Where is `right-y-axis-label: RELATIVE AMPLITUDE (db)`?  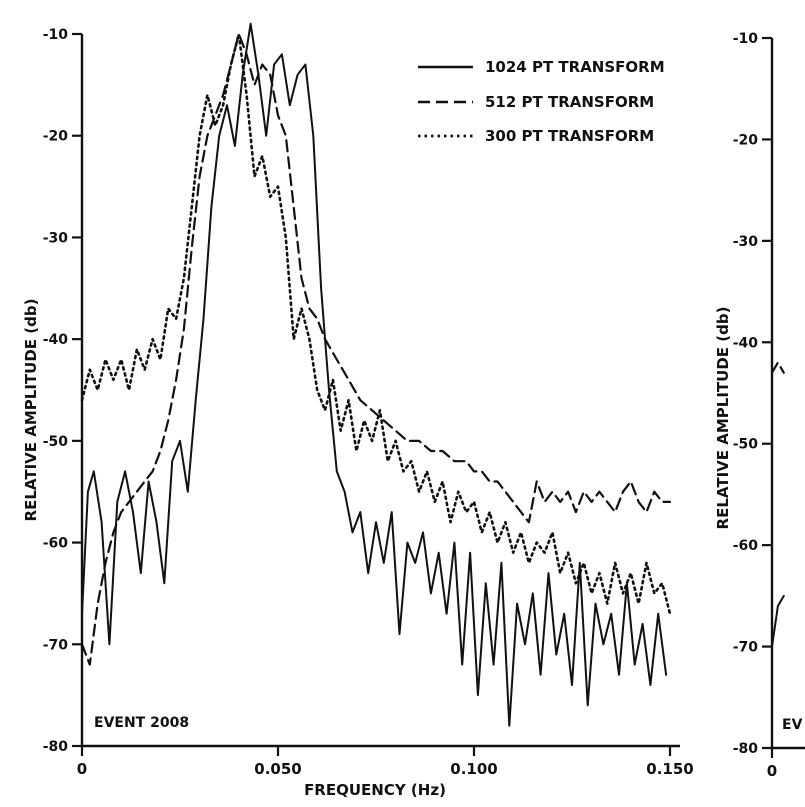 right-y-axis-label: RELATIVE AMPLITUDE (db) is located at coordinates (723, 418).